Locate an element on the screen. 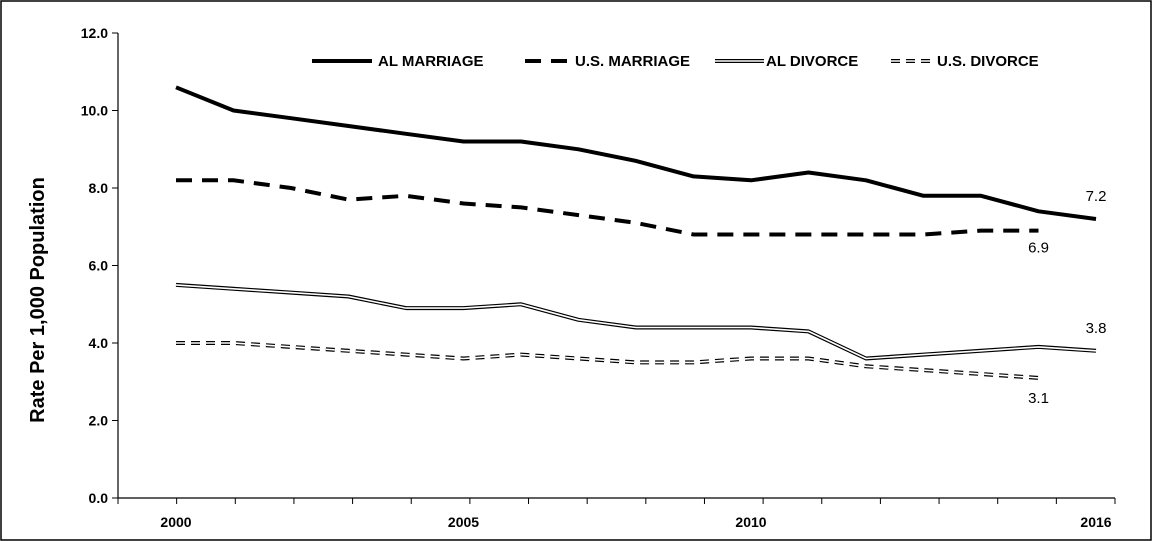  end-labels: 7.2 6.9 3.8 3.1 is located at coordinates (1067, 297).